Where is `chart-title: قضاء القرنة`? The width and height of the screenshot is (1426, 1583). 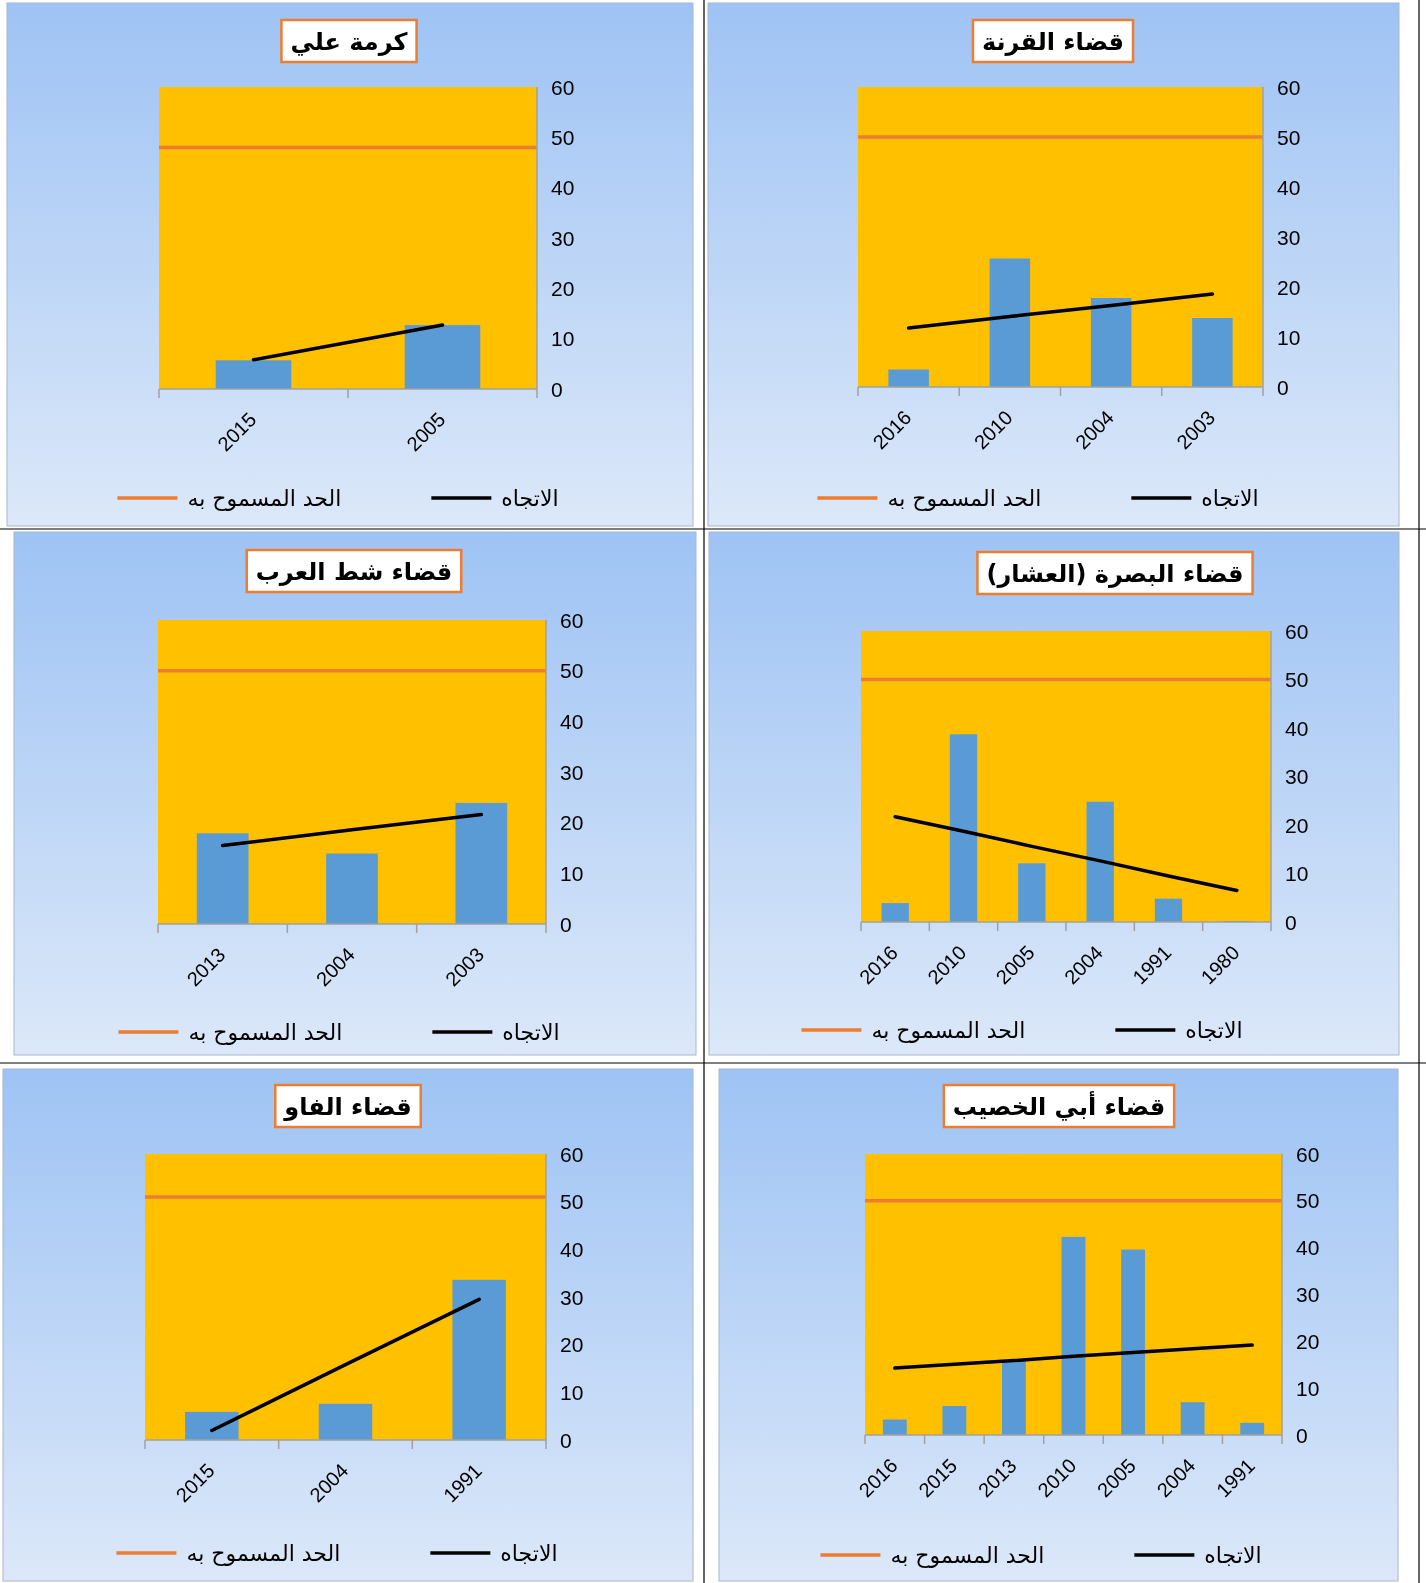 chart-title: قضاء القرنة is located at coordinates (1053, 42).